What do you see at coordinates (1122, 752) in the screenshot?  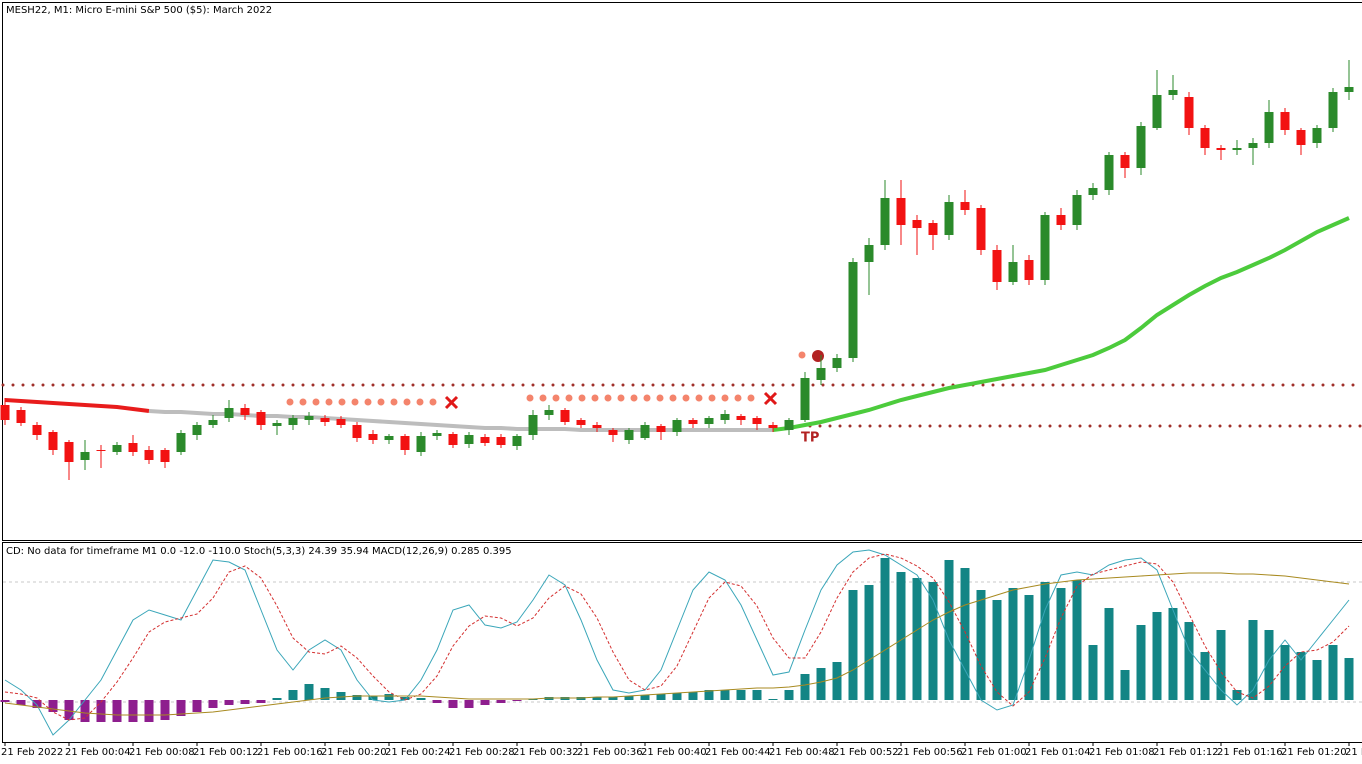 I see `x-tick-label: 21 Feb 01:08` at bounding box center [1122, 752].